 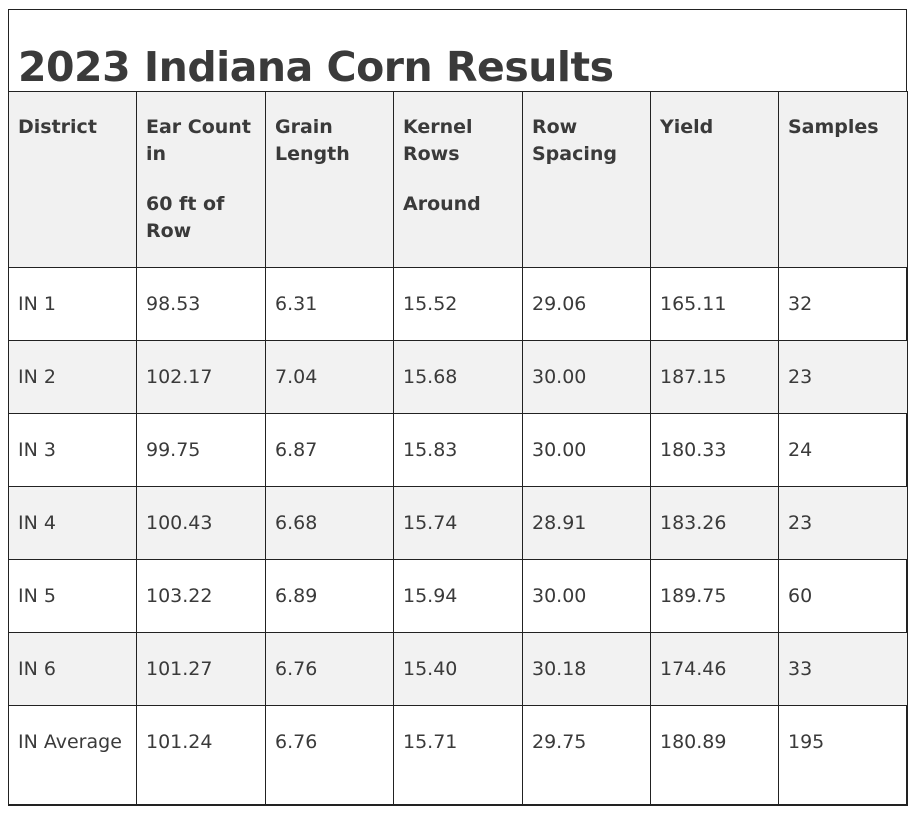 I want to click on cell-samples: 60, so click(x=843, y=596).